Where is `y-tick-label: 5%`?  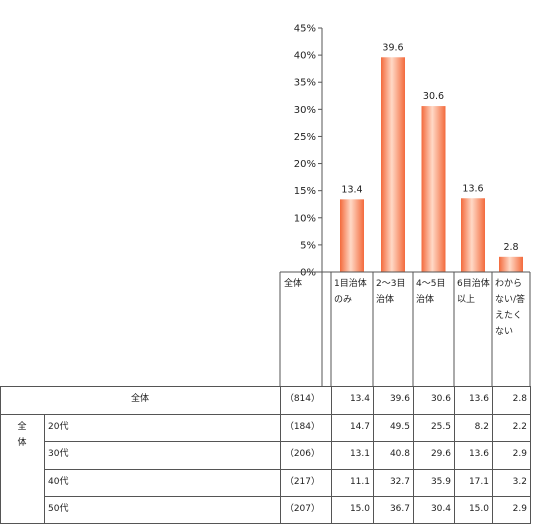 y-tick-label: 5% is located at coordinates (308, 245).